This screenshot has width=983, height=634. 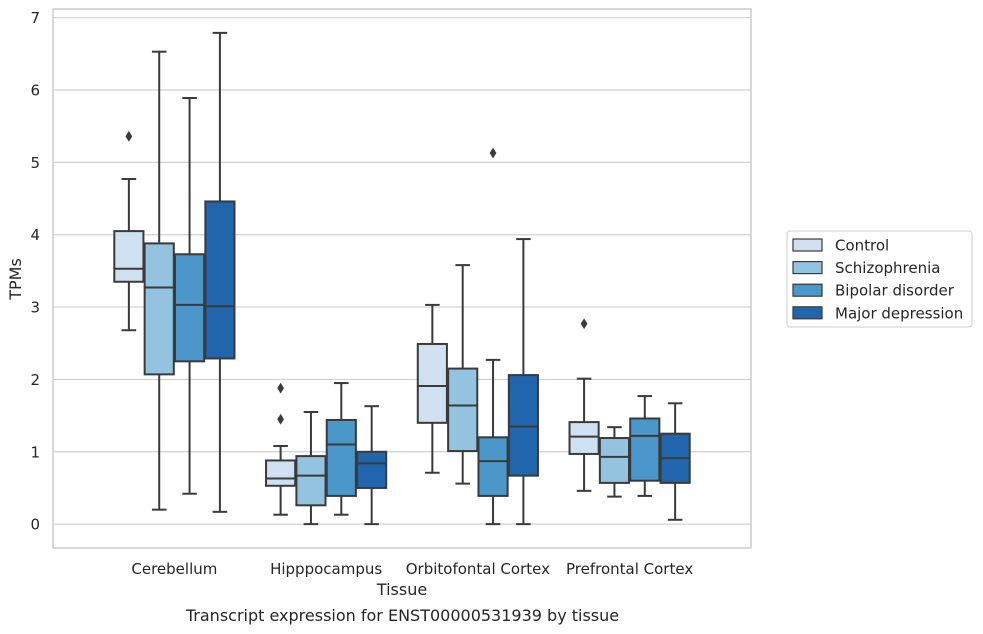 I want to click on box-schizophrenia-hipppocampus, so click(x=311, y=468).